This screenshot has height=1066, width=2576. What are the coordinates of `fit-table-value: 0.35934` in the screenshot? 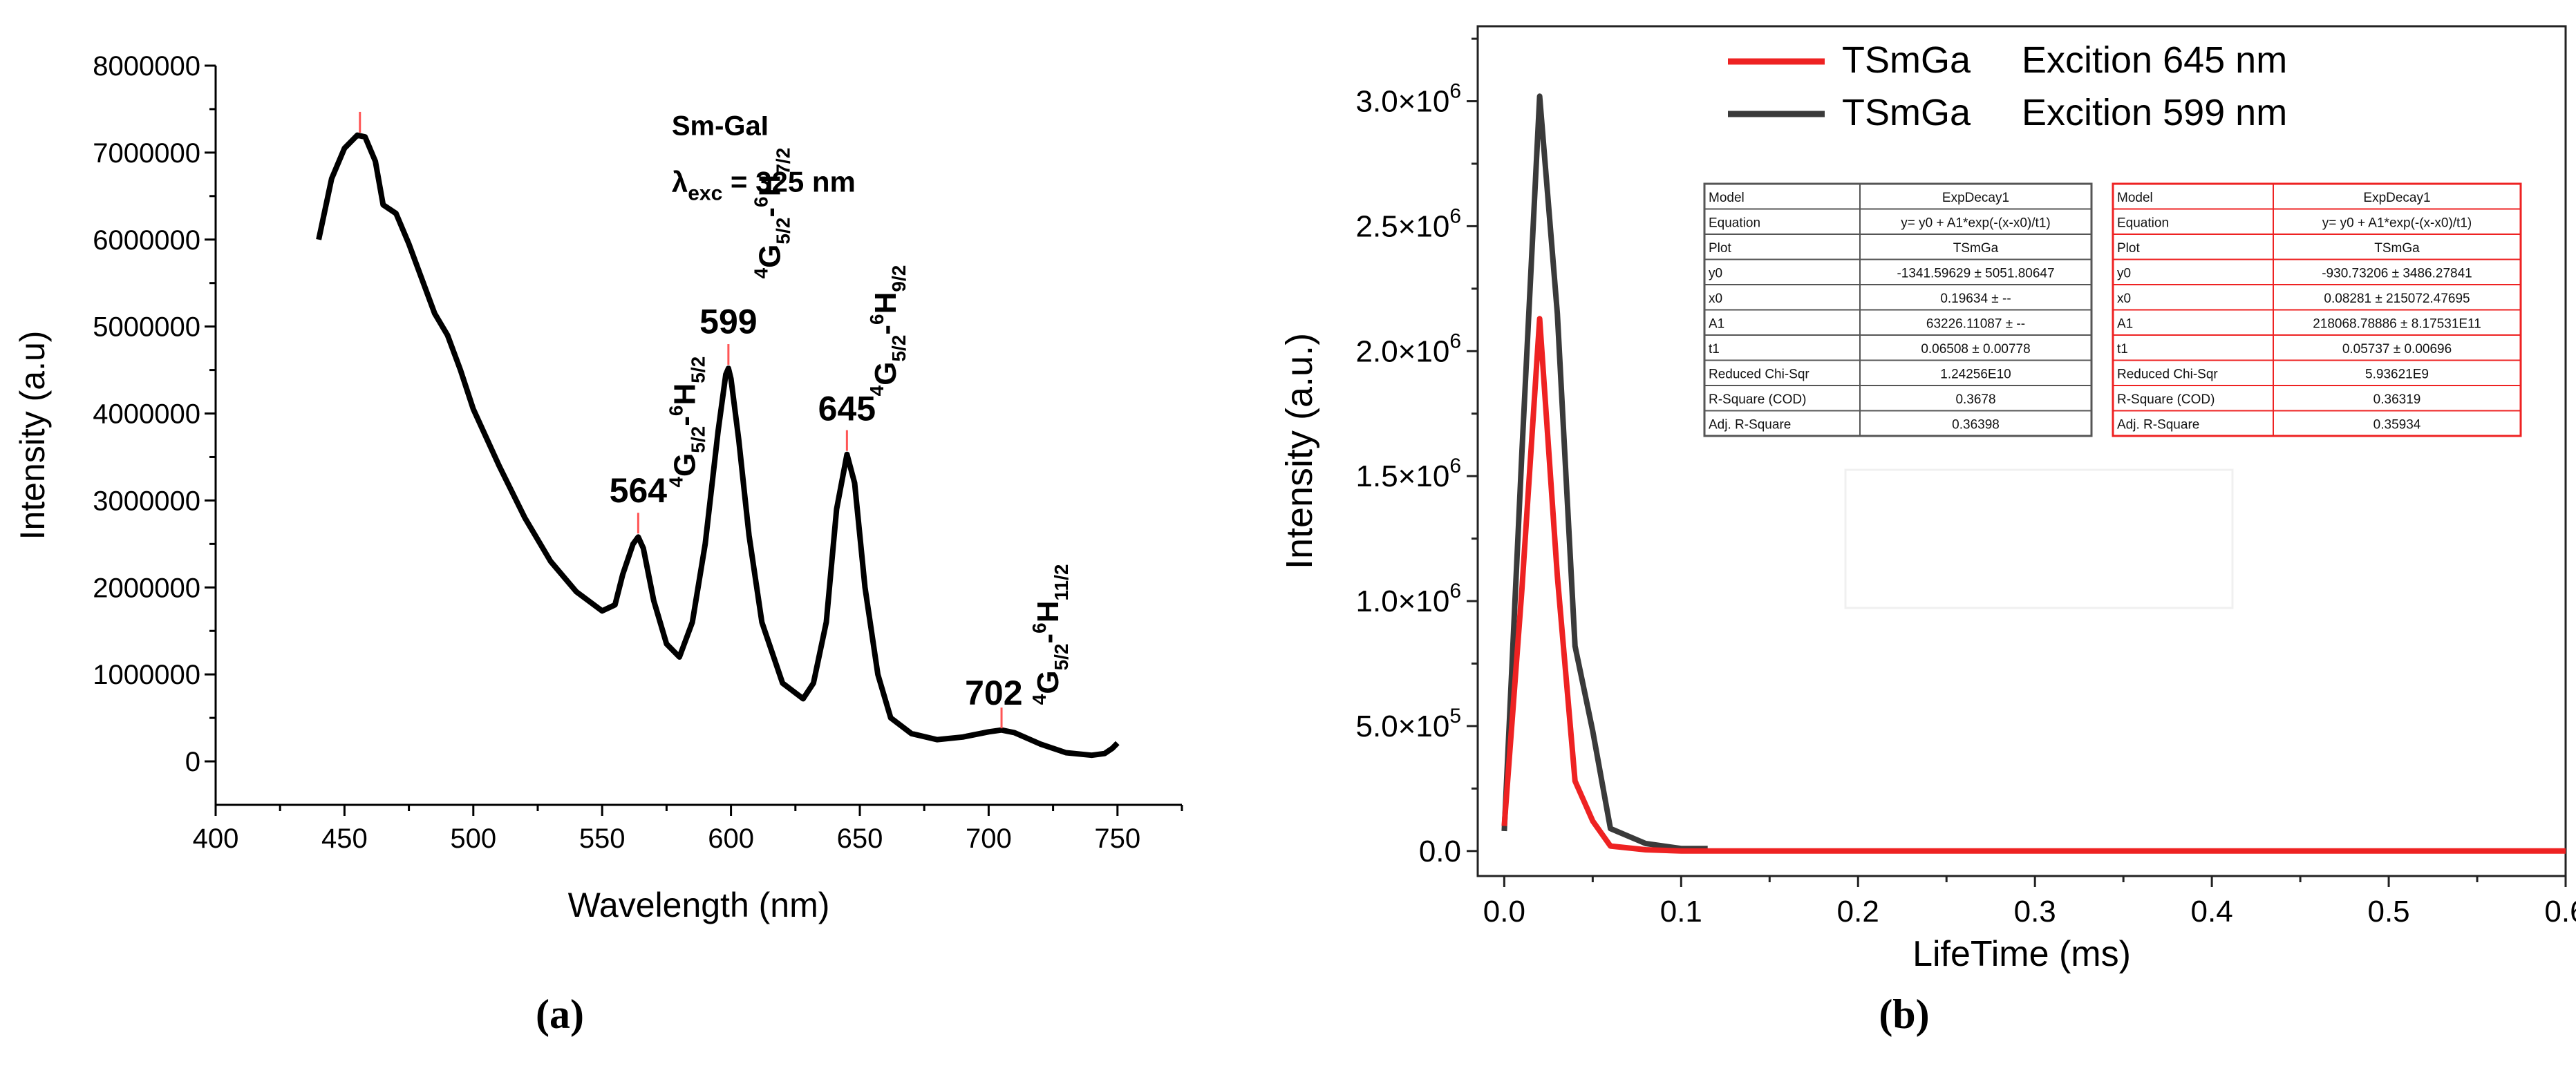 It's located at (2397, 425).